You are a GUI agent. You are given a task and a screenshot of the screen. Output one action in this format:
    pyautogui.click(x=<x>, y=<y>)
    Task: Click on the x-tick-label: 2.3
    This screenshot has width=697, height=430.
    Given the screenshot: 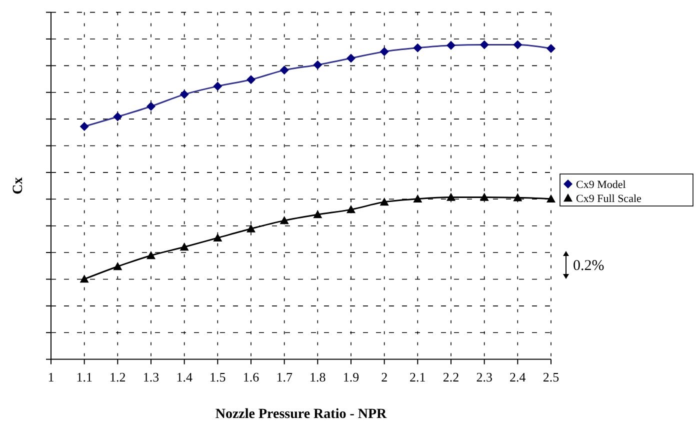 What is the action you would take?
    pyautogui.click(x=484, y=376)
    